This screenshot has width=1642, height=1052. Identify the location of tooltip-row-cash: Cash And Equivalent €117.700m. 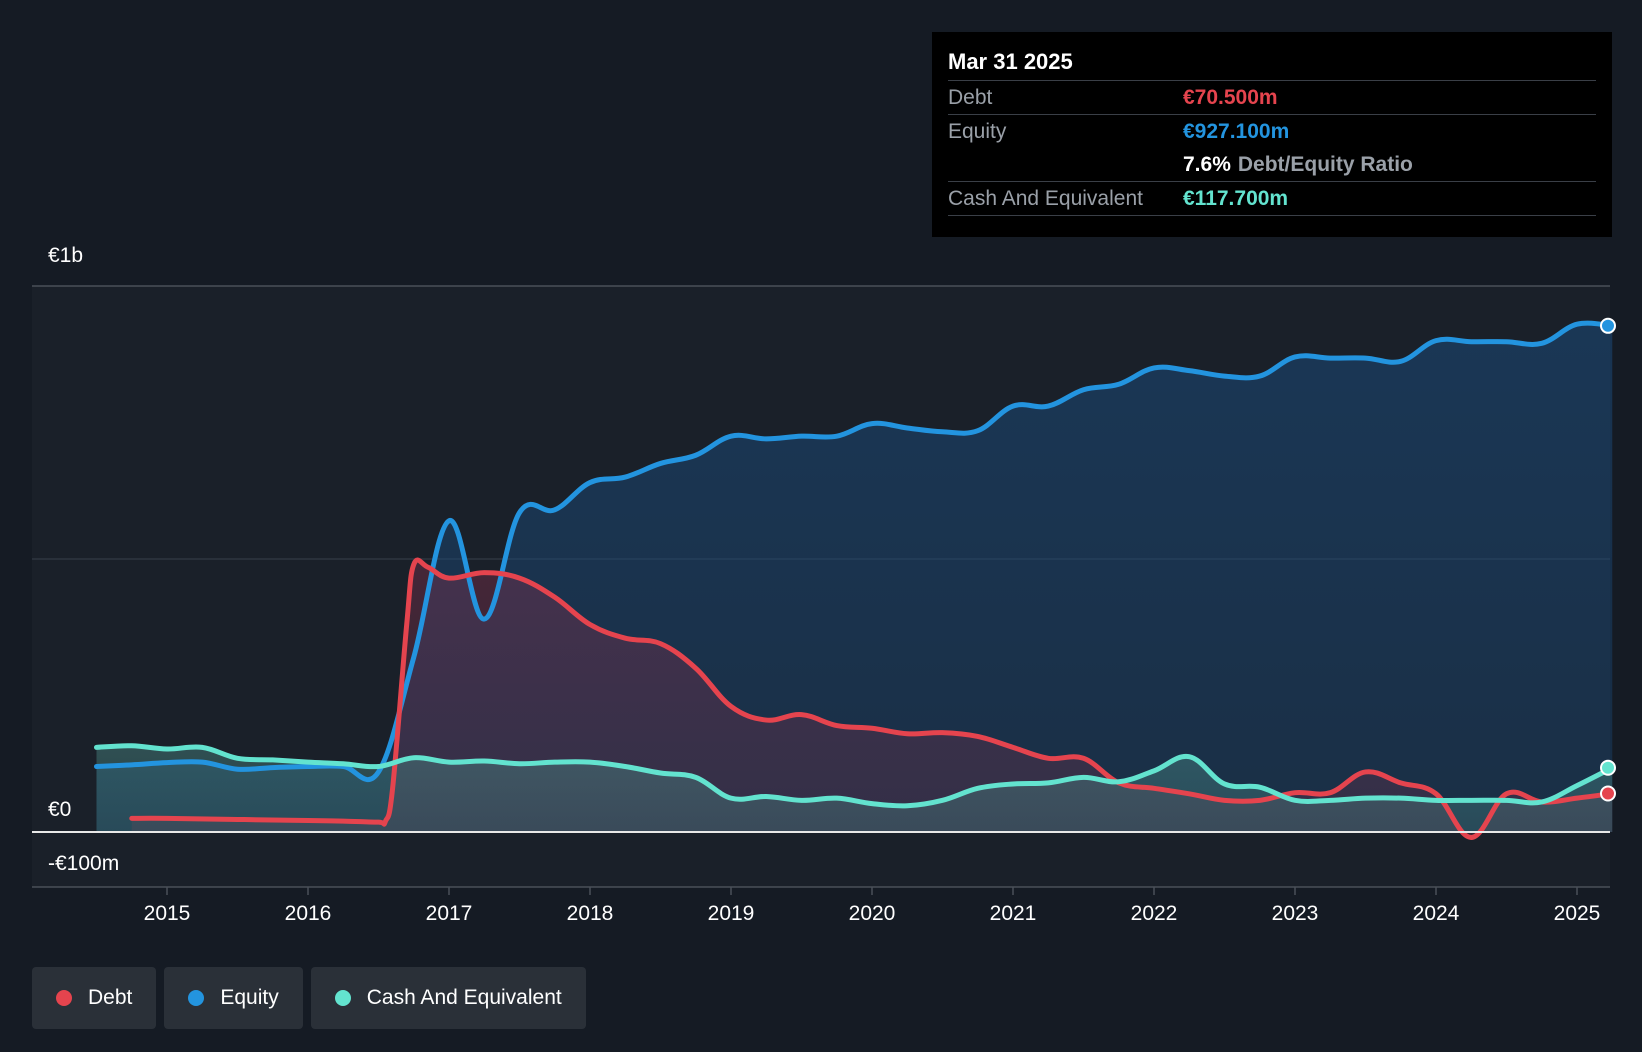
(1272, 198).